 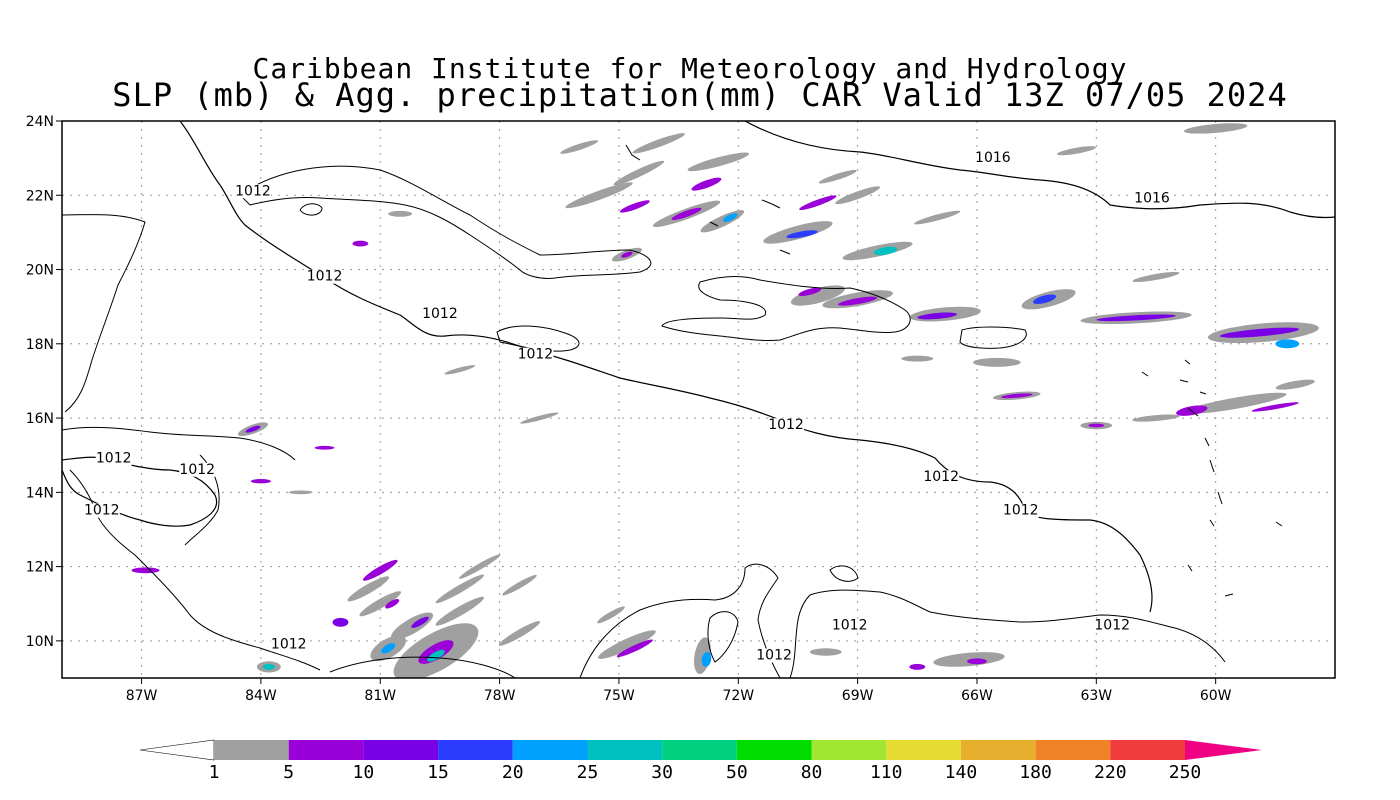 I want to click on colorbar-low-arrow, so click(x=177, y=750).